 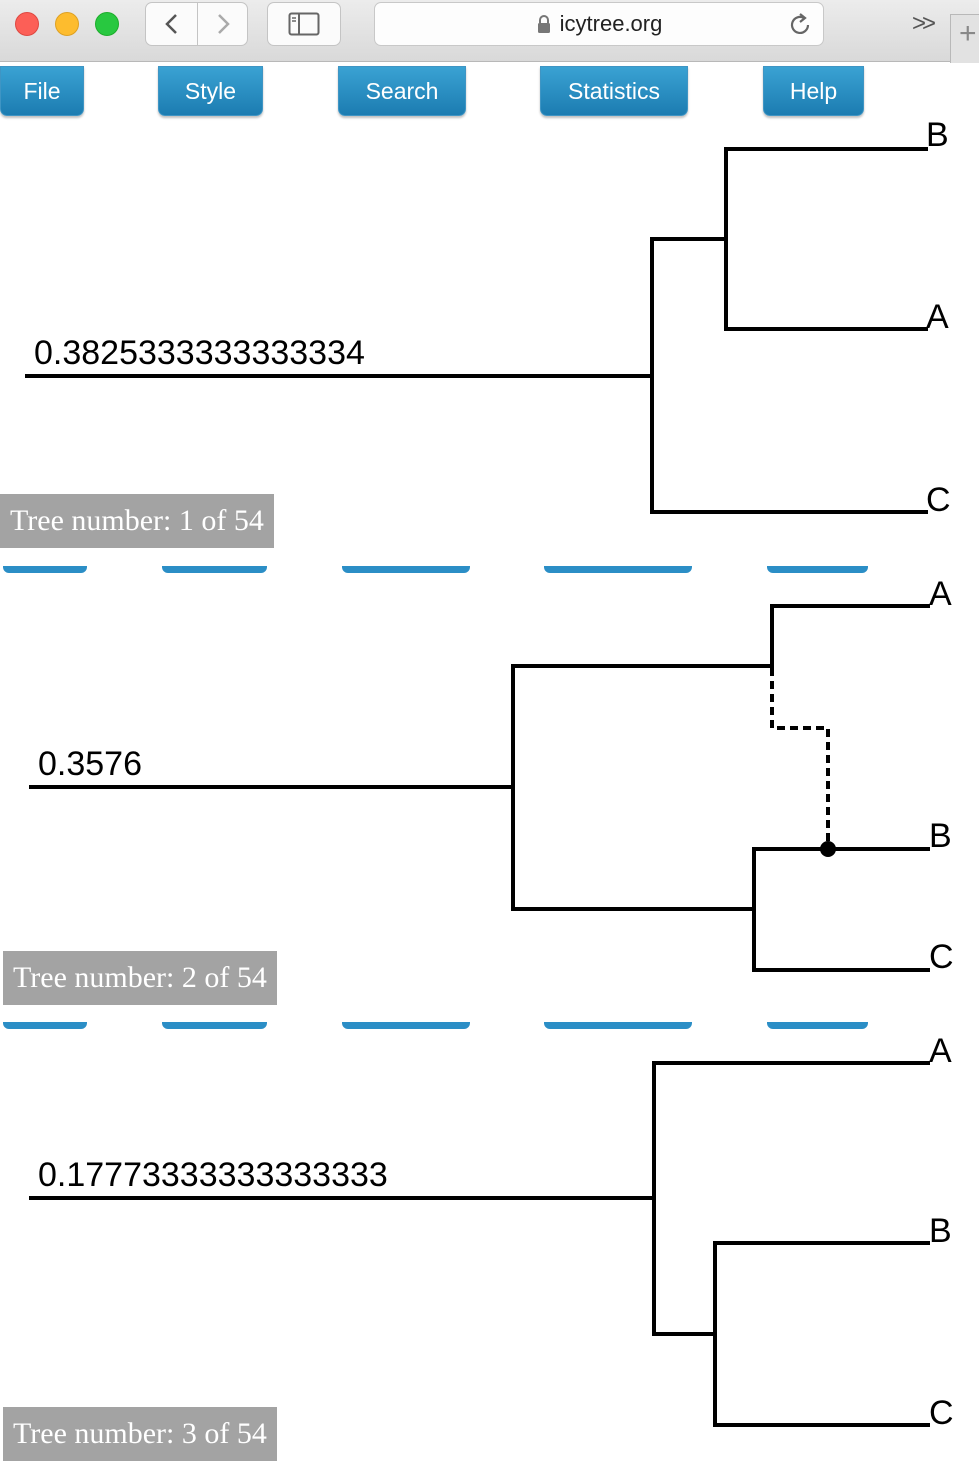 I want to click on help-menu-button: Help, so click(x=813, y=91).